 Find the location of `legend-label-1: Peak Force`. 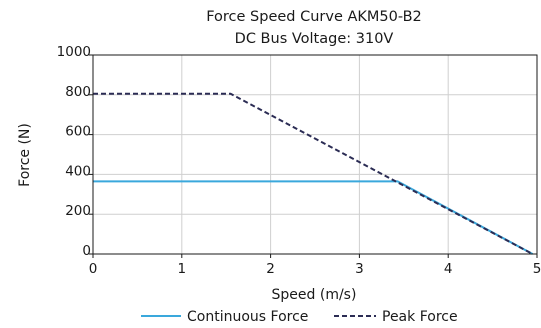

legend-label-1: Peak Force is located at coordinates (420, 317).